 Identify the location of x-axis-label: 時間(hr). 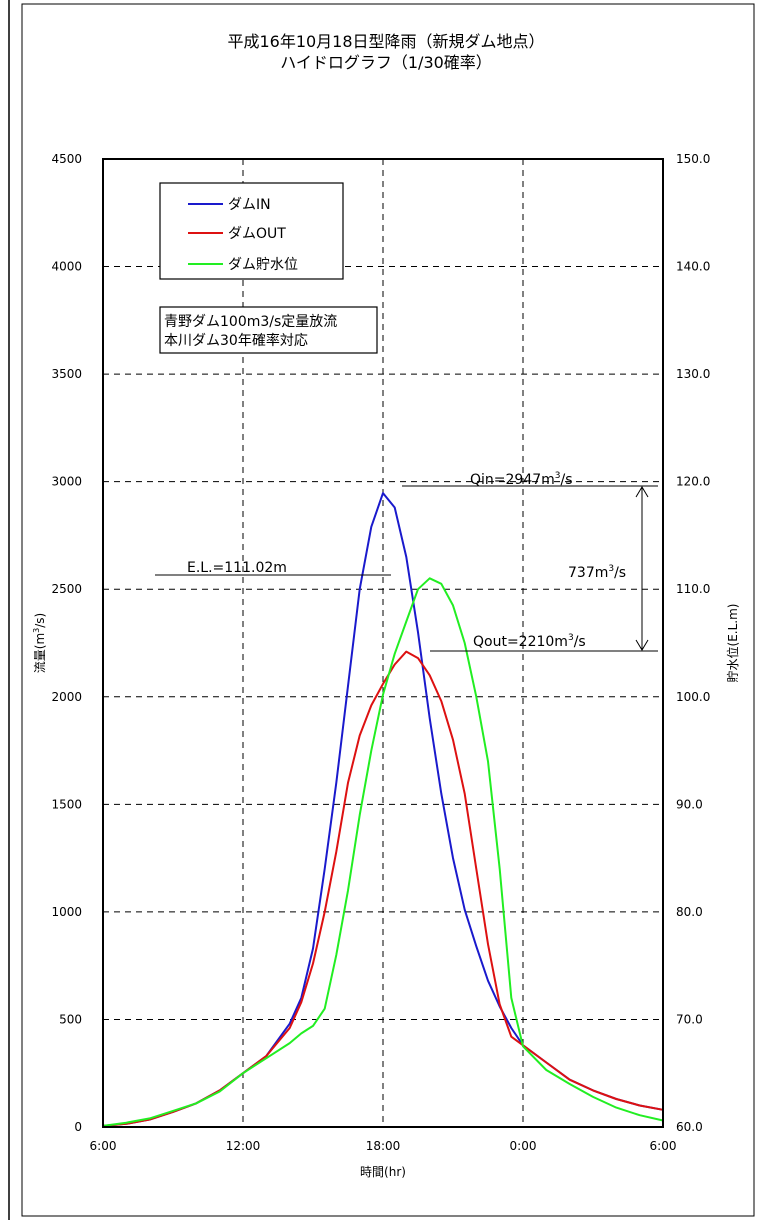
(383, 1172).